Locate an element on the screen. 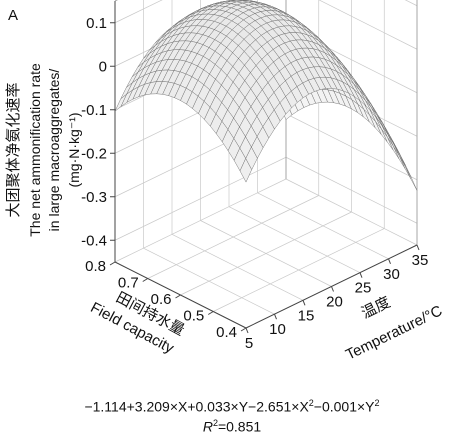 The height and width of the screenshot is (443, 464). r2-symbol: R is located at coordinates (207, 426).